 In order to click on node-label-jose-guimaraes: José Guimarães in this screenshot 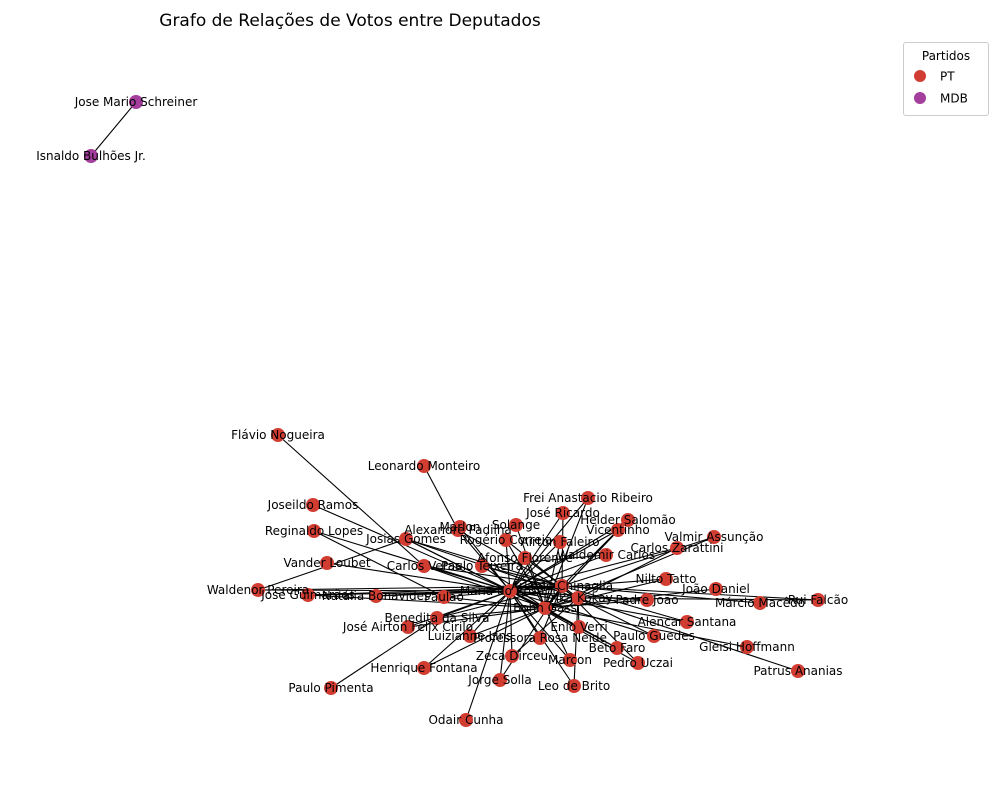, I will do `click(307, 595)`.